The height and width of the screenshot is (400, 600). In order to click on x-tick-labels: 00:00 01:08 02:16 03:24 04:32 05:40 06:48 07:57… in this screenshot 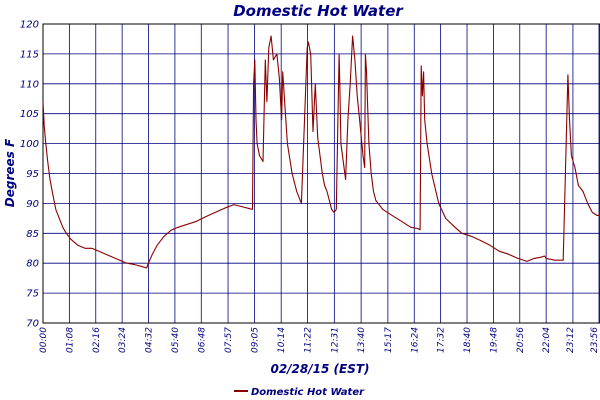, I will do `click(319, 340)`.